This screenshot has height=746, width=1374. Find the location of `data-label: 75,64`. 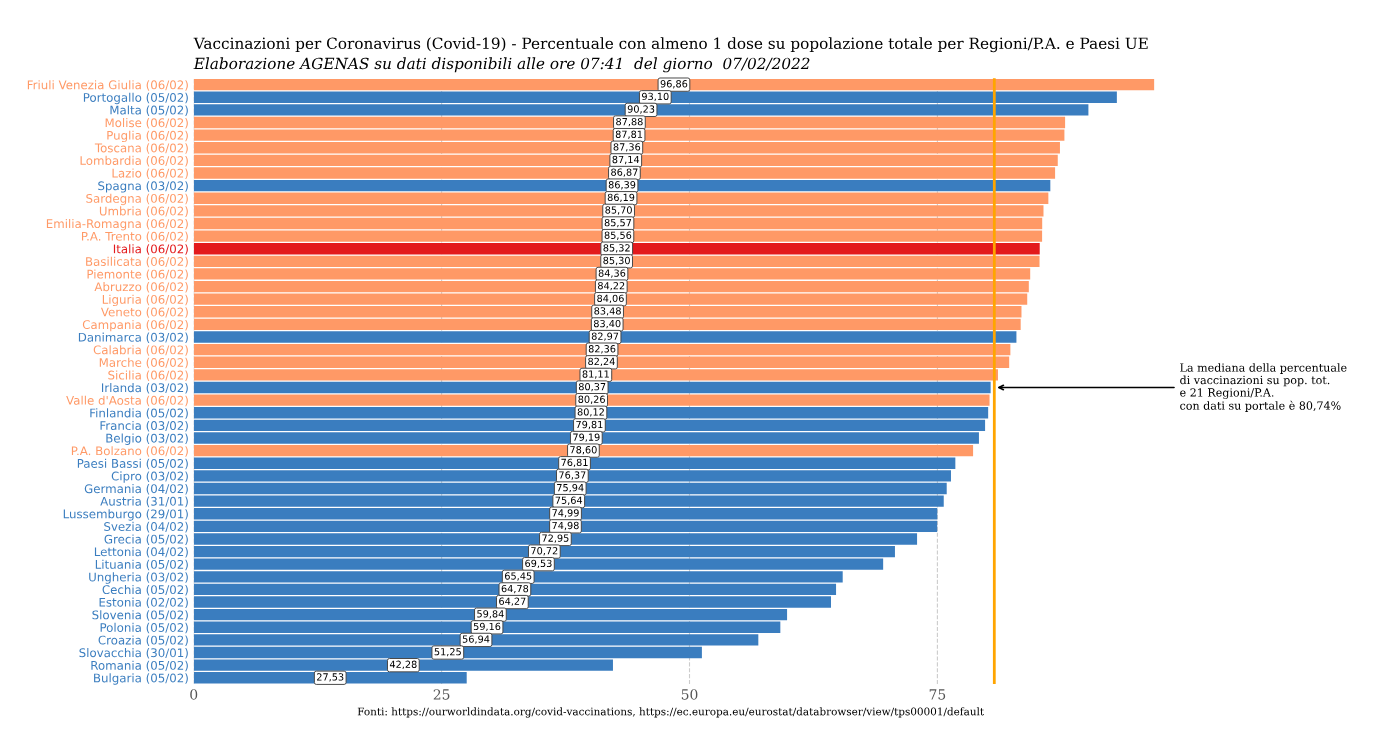

data-label: 75,64 is located at coordinates (569, 500).